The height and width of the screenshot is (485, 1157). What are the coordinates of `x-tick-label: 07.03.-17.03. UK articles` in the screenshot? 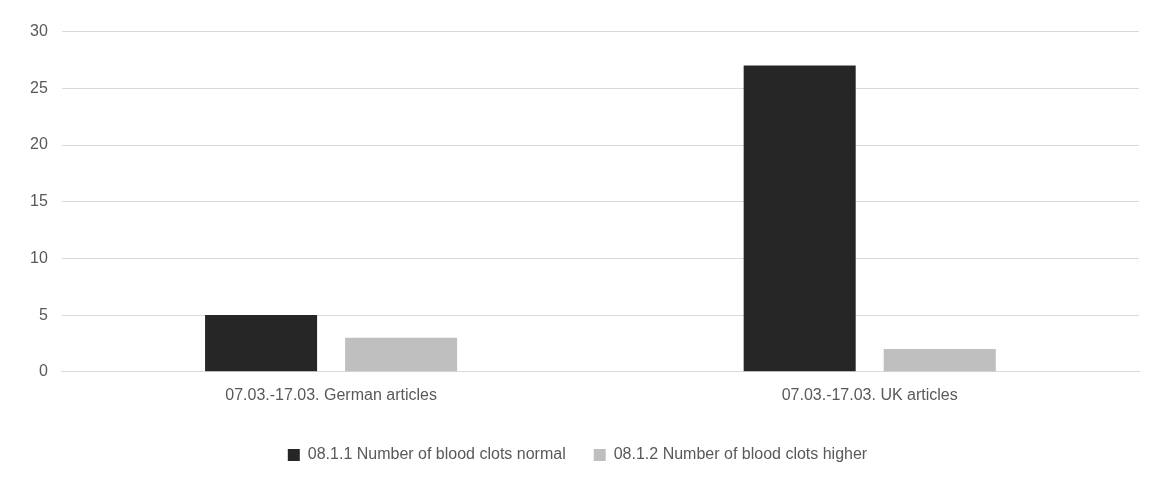 It's located at (869, 394).